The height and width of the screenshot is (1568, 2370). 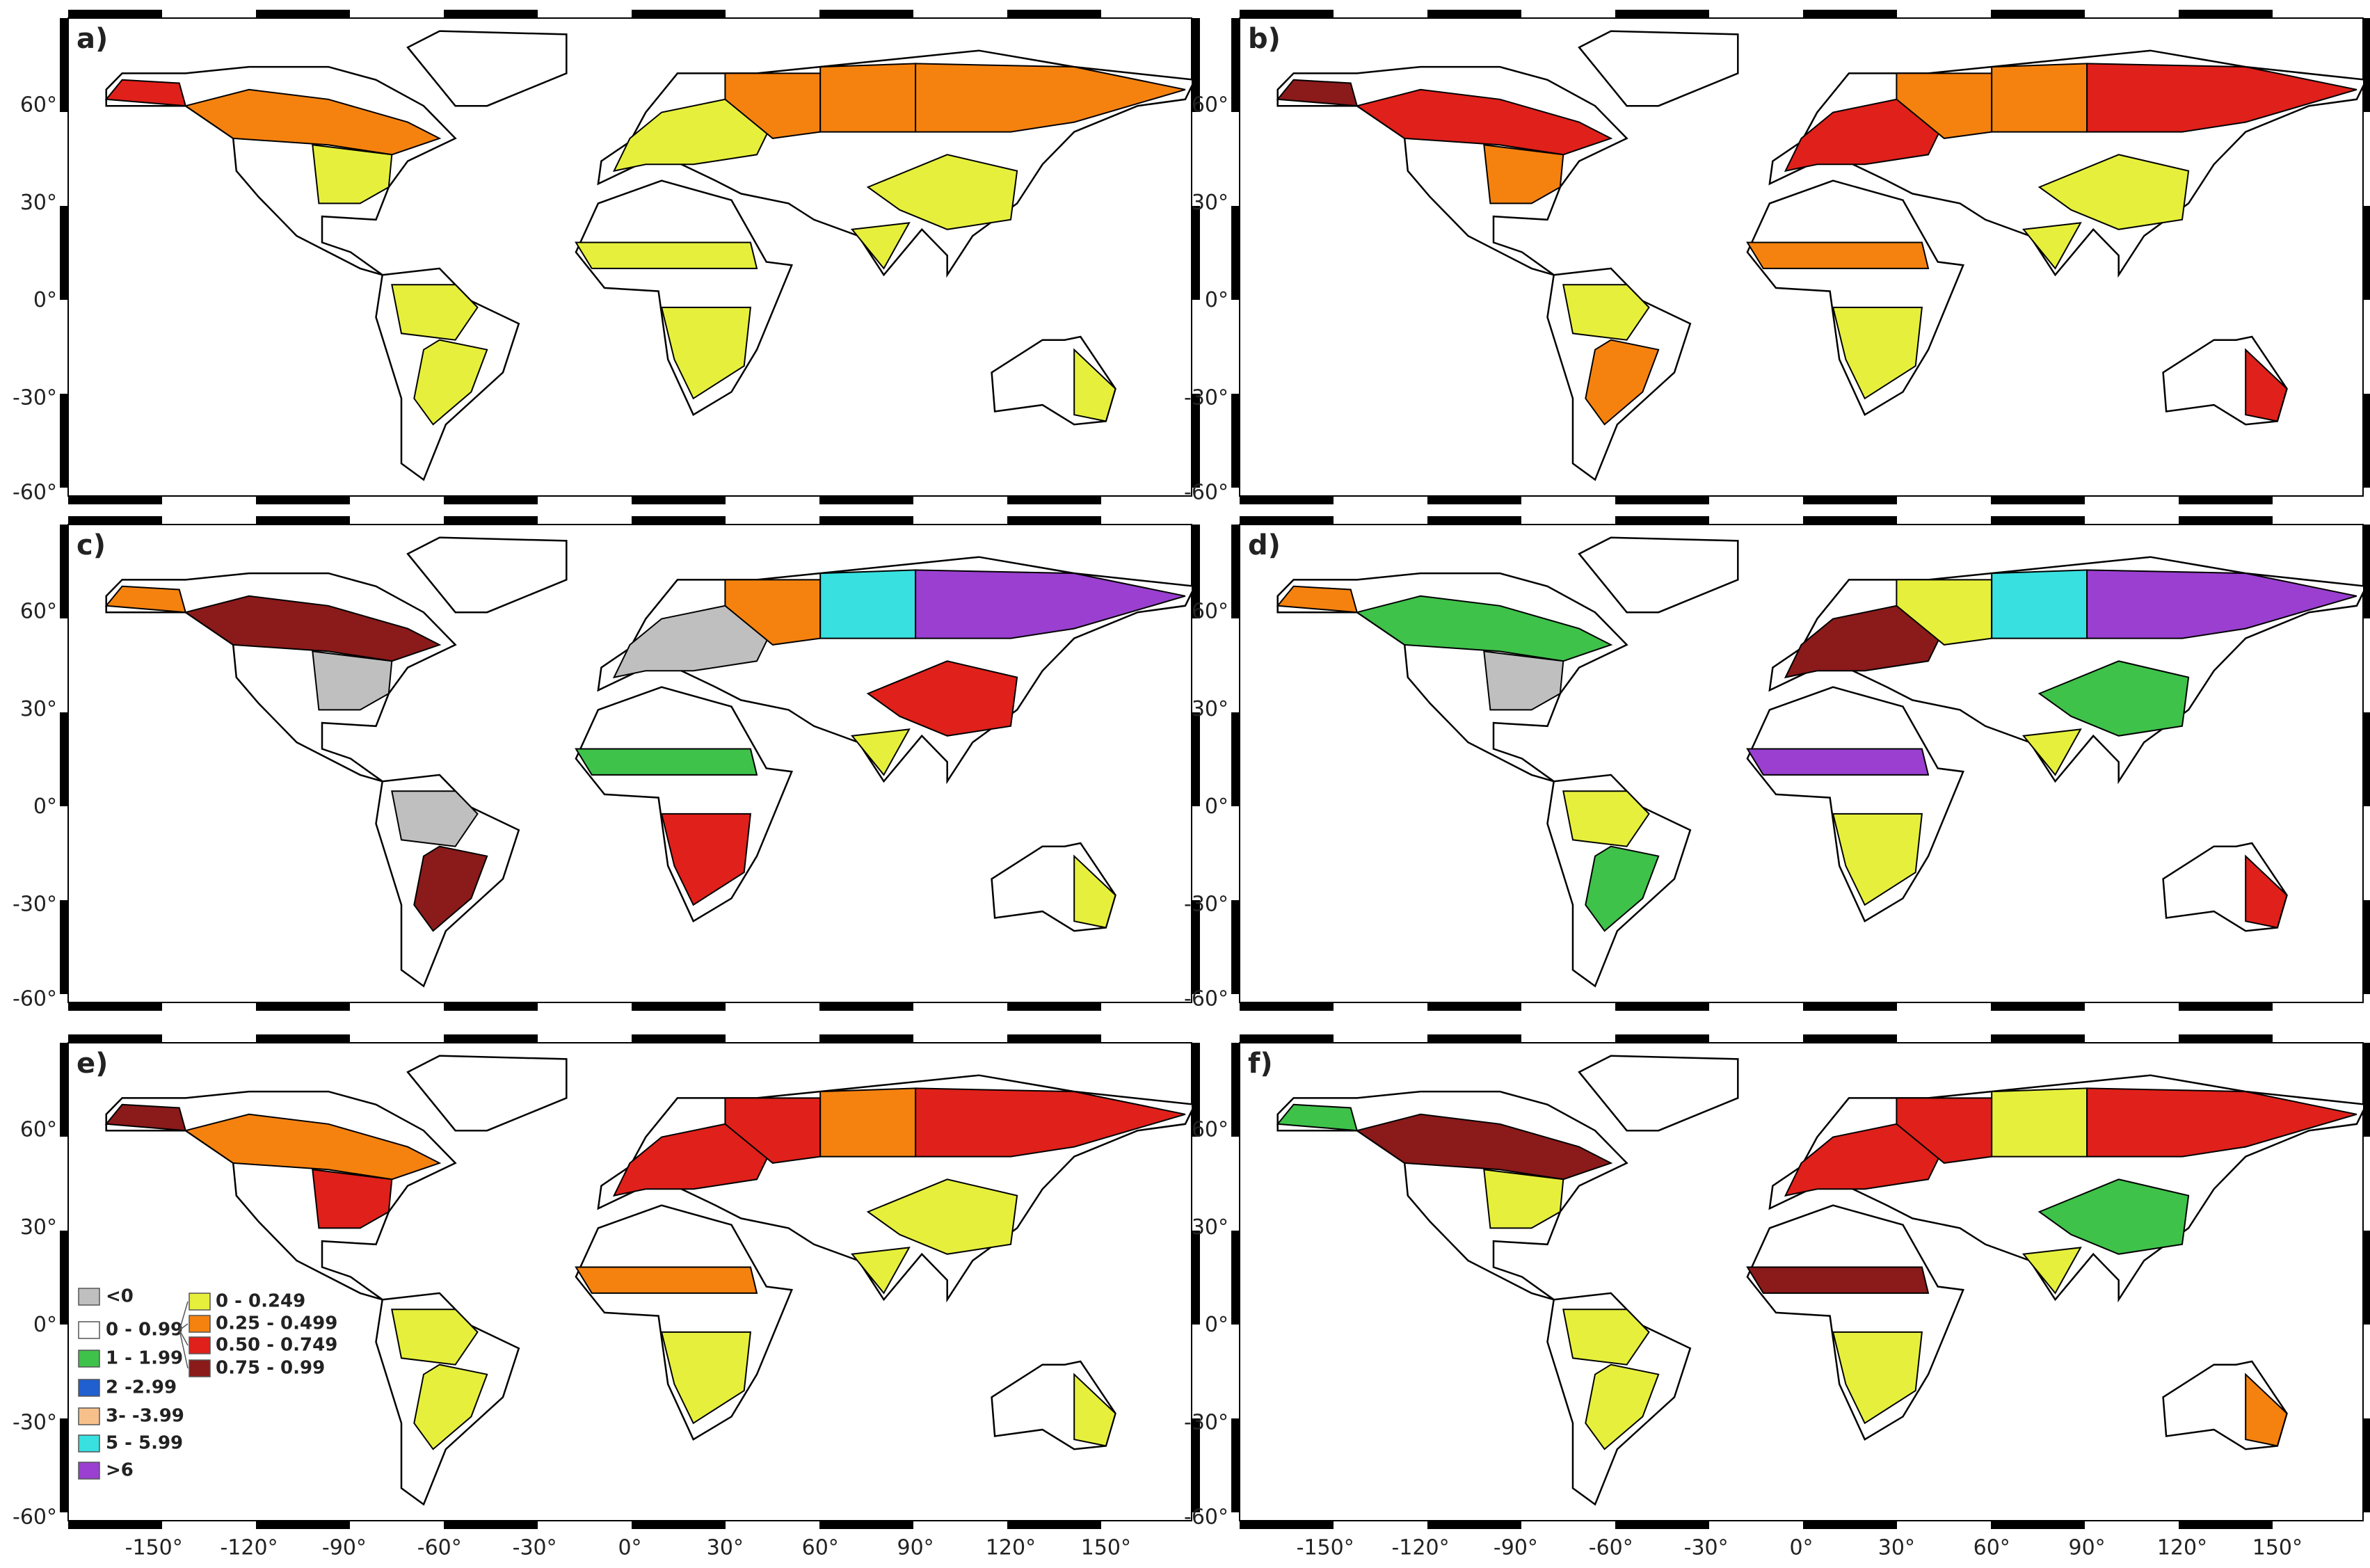 What do you see at coordinates (120, 1470) in the screenshot?
I see `legend-label: >6` at bounding box center [120, 1470].